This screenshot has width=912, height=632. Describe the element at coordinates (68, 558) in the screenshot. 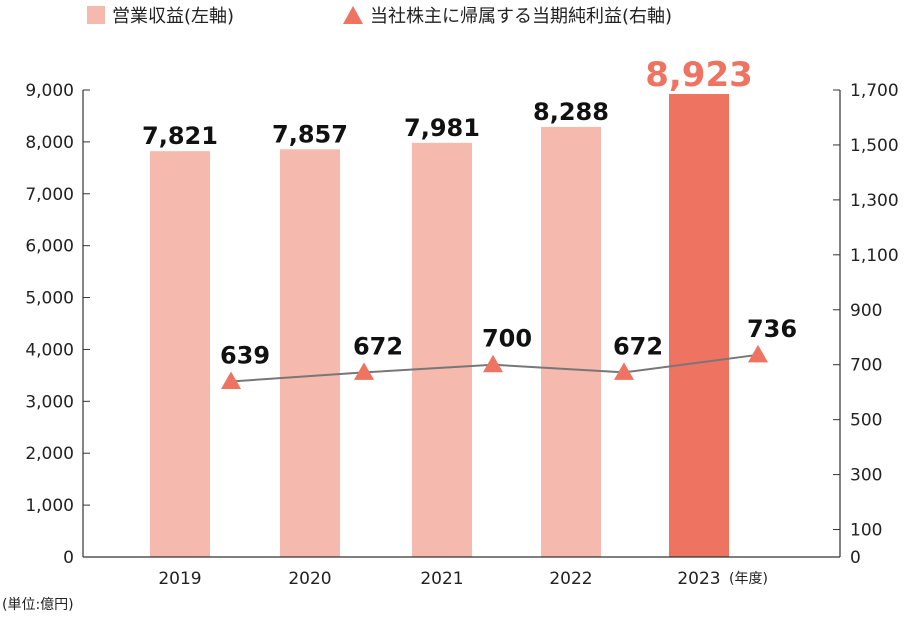

I see `left-tick-label: 0` at that location.